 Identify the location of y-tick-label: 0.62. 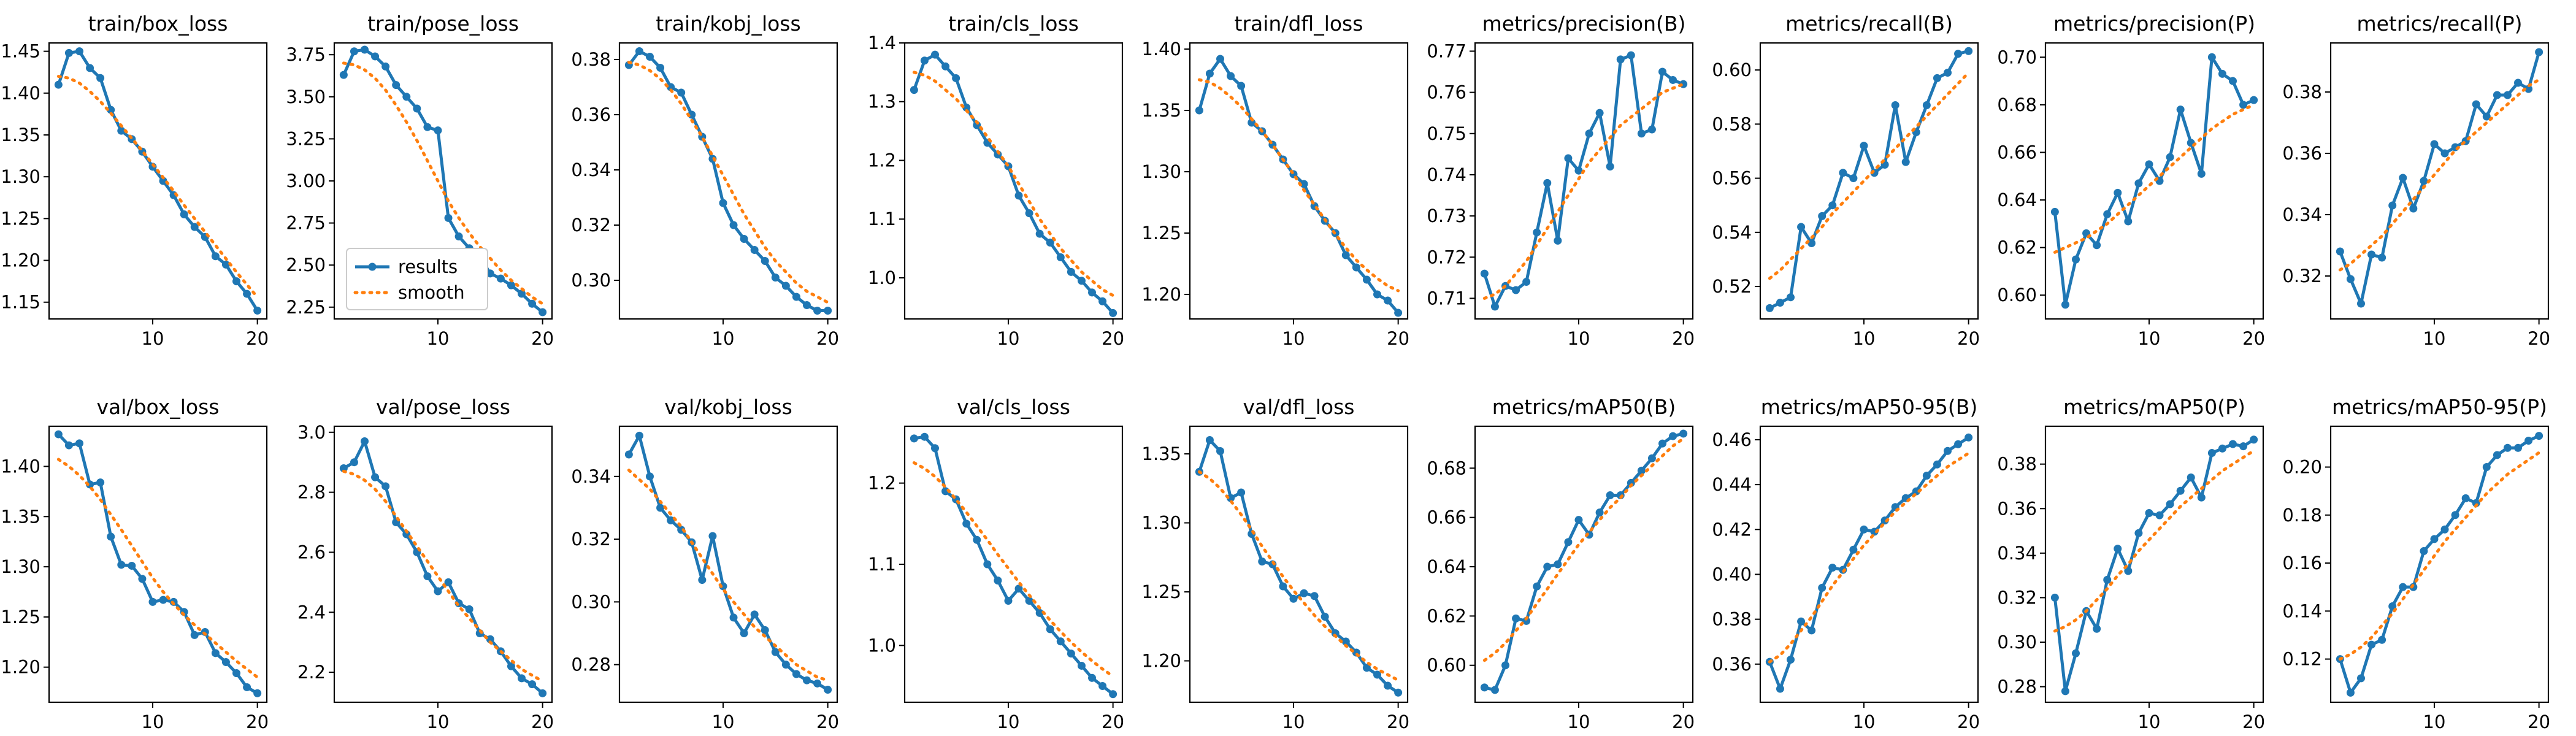
(2017, 247).